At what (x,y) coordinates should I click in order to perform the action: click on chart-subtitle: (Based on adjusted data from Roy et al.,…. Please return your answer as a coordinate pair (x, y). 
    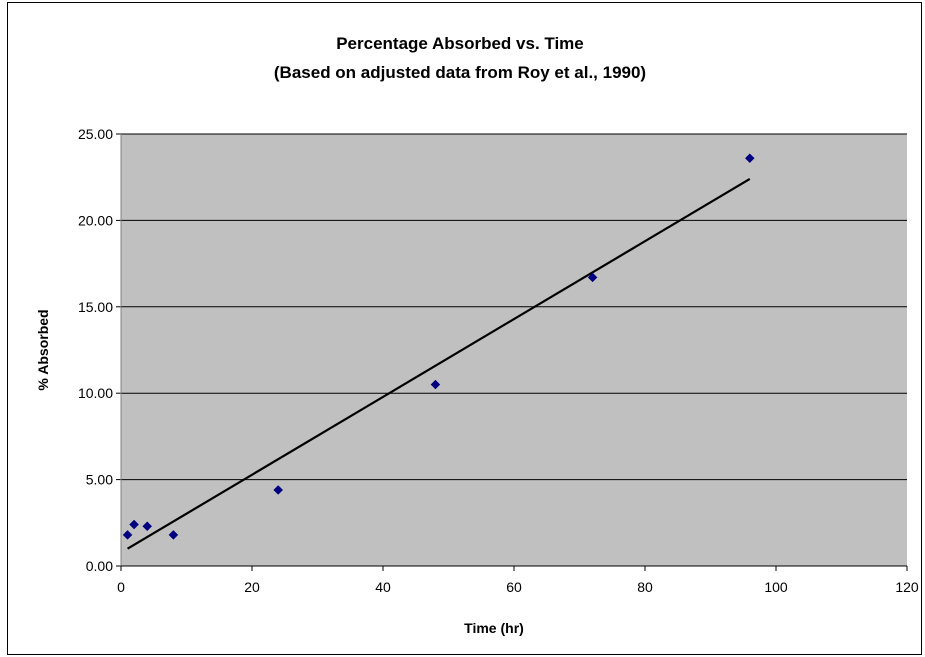
    Looking at the image, I should click on (460, 72).